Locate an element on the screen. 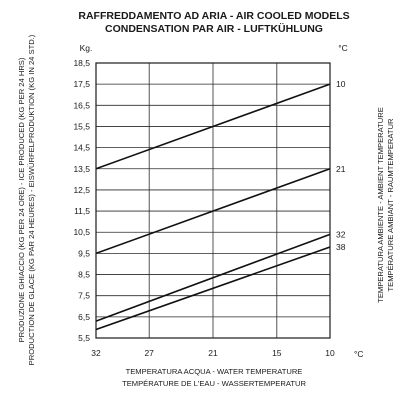 This screenshot has width=408, height=396. y-tick-label: 12,5 is located at coordinates (81, 190).